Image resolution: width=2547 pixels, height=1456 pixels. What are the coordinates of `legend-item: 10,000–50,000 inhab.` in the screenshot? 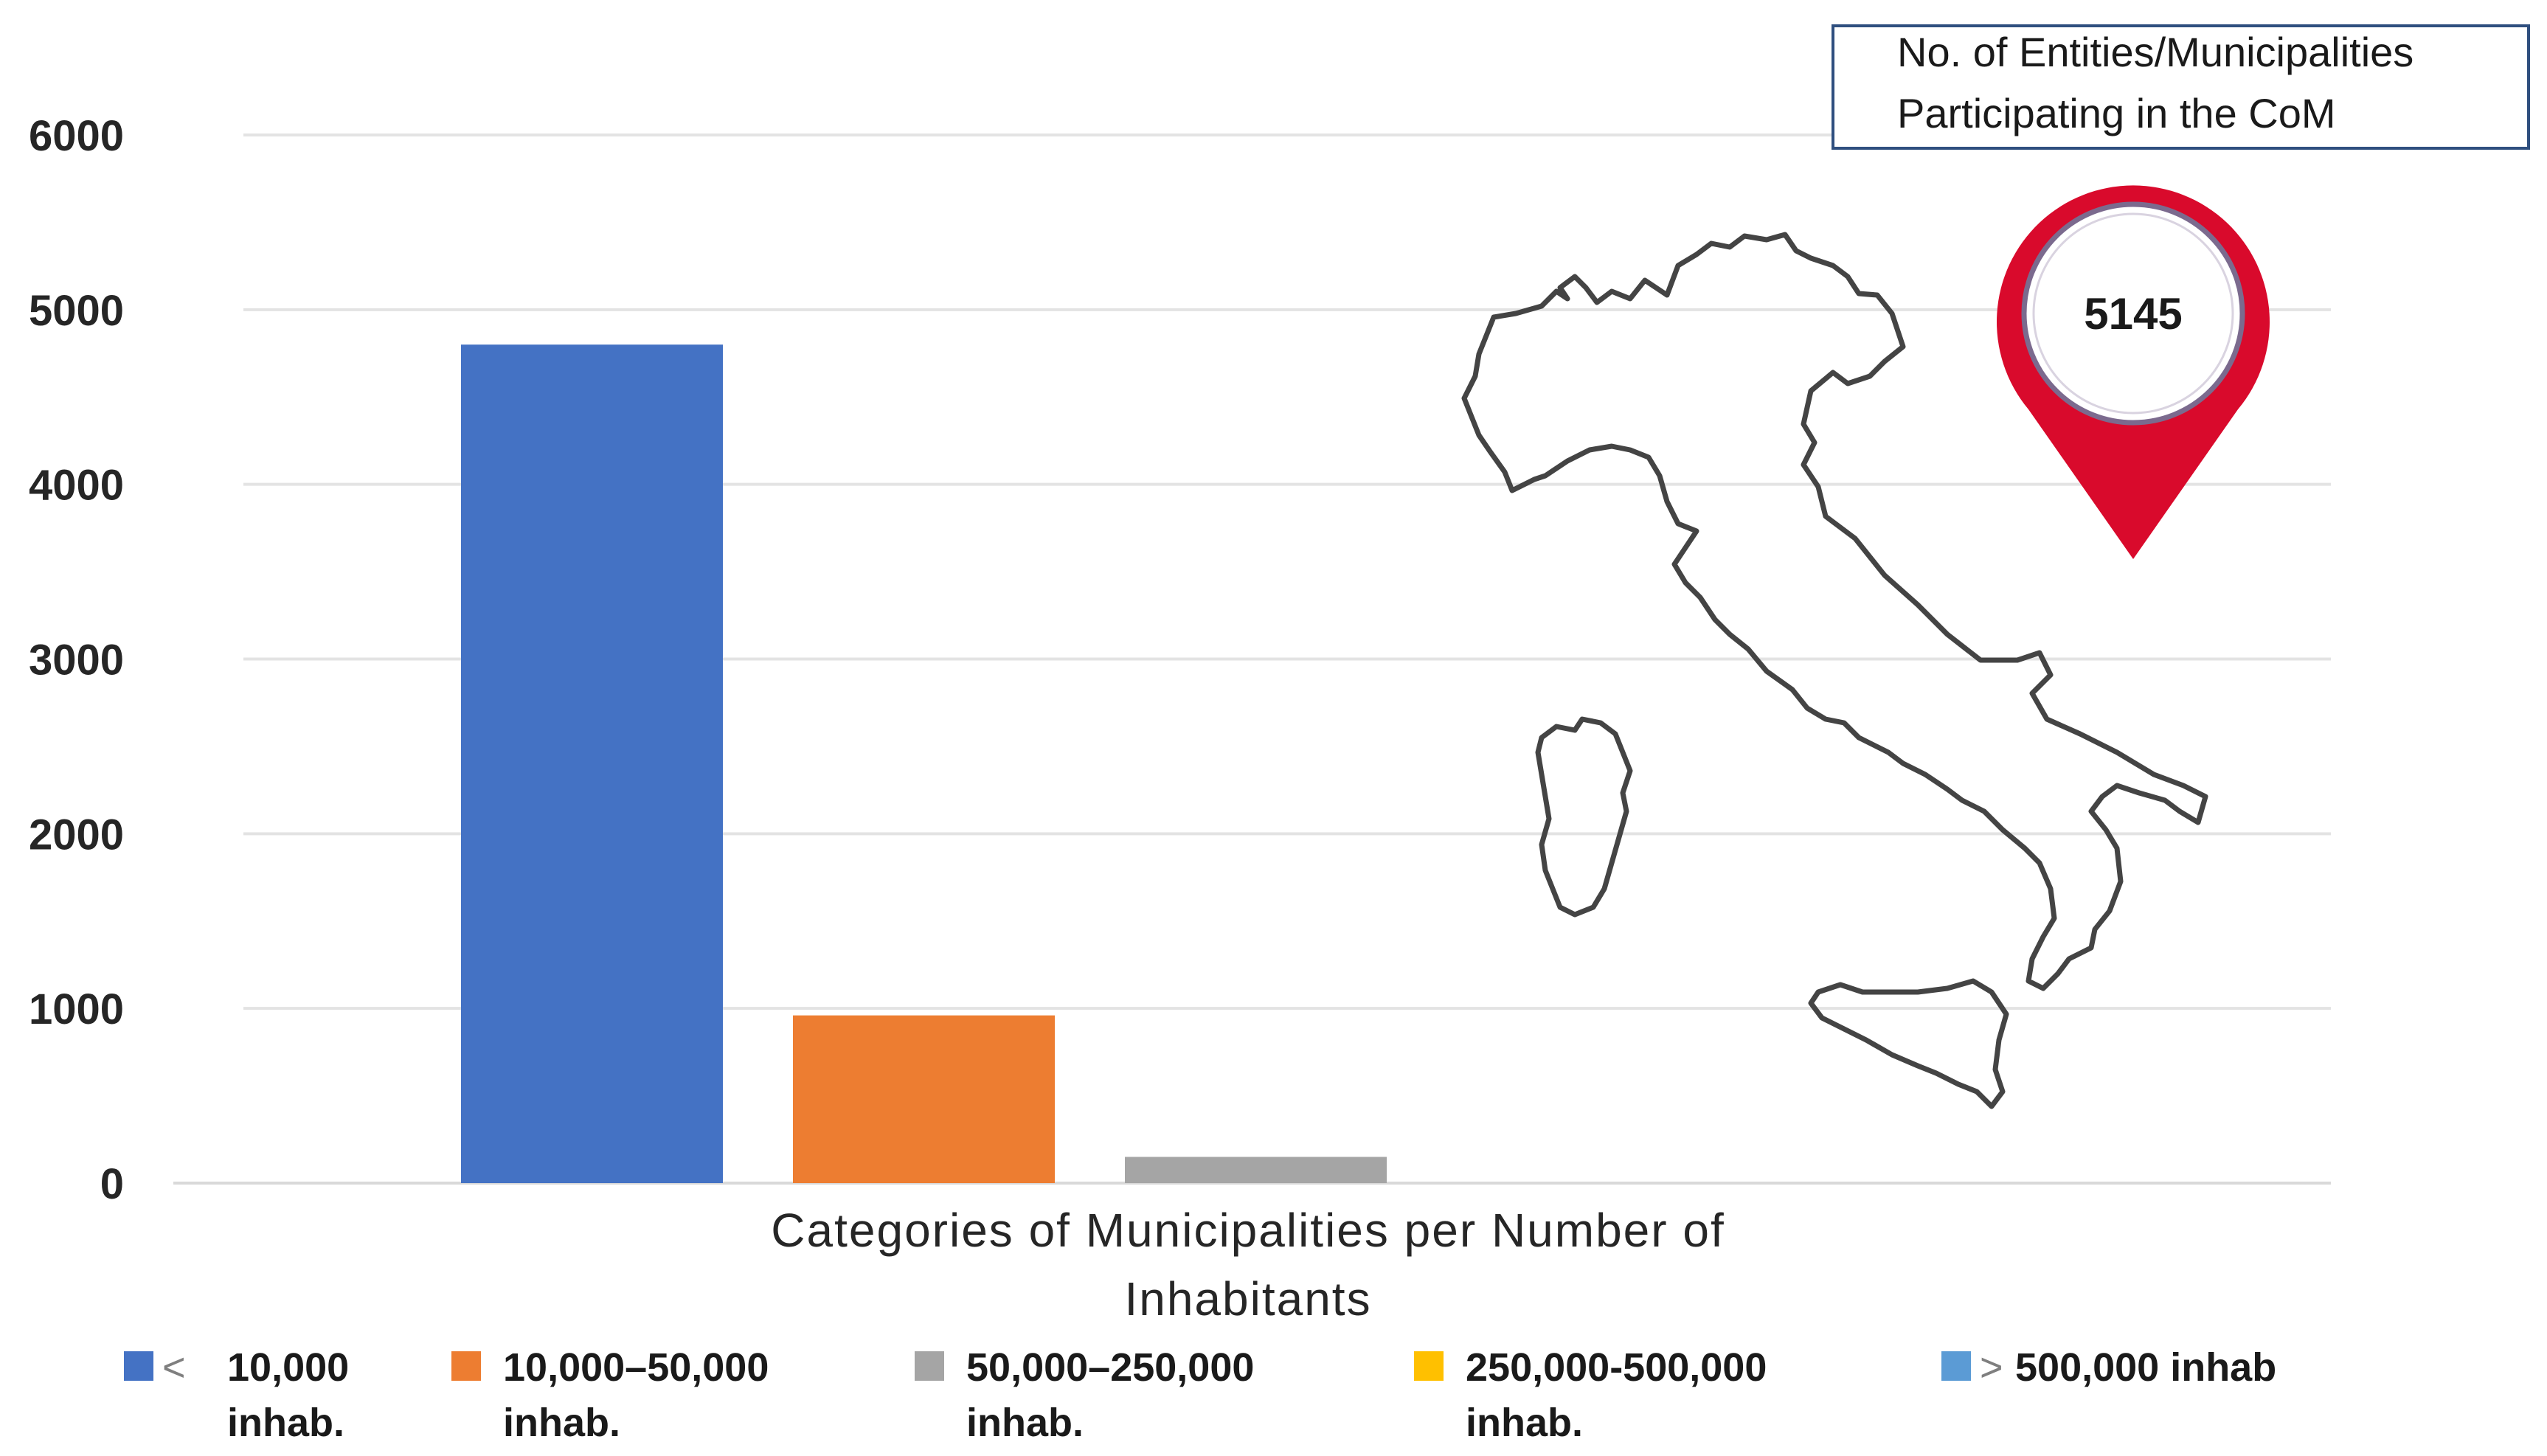 It's located at (610, 1395).